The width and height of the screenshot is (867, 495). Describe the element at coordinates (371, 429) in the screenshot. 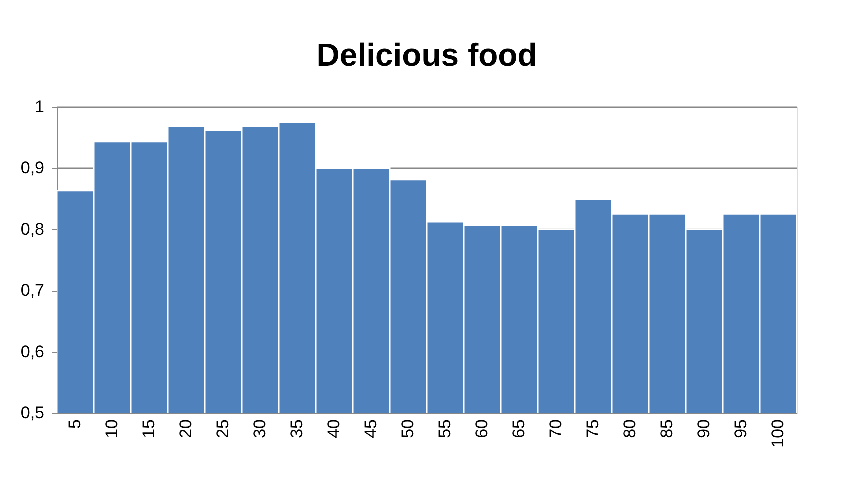

I see `x-tick-label: 45` at that location.